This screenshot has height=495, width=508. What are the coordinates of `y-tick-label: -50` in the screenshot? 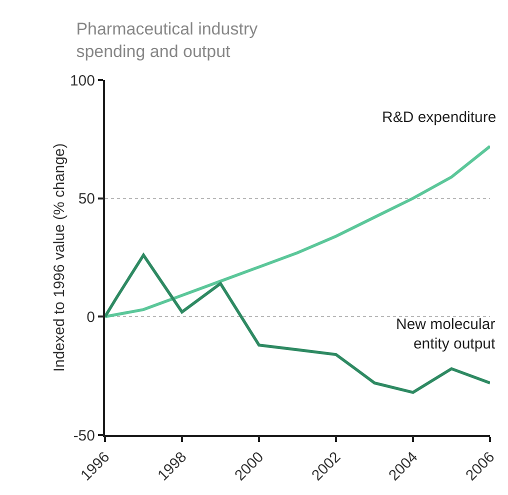 It's located at (84, 435).